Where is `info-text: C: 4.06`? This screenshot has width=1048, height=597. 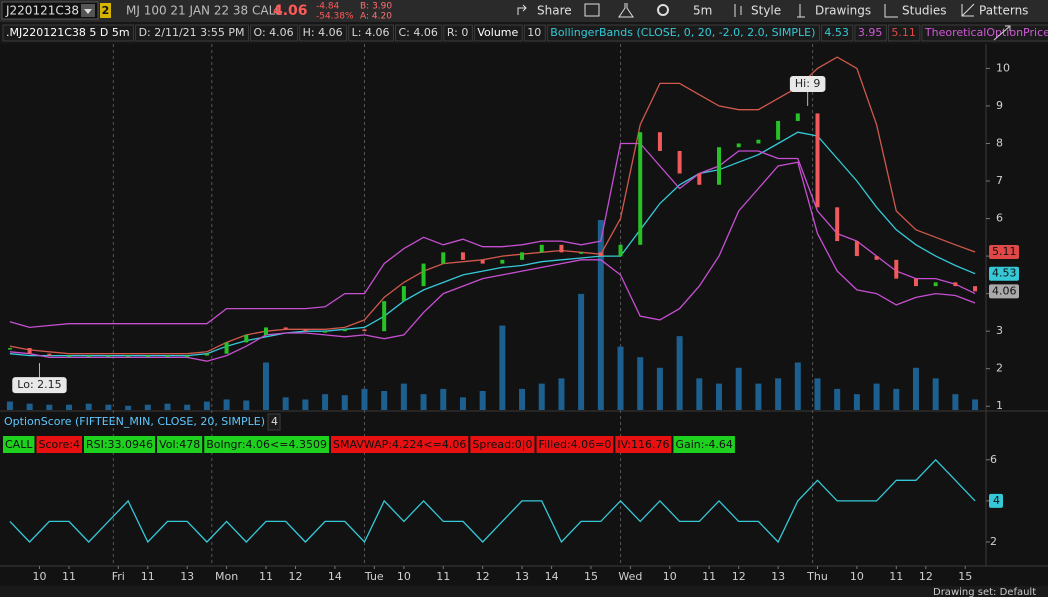
info-text: C: 4.06 is located at coordinates (417, 32).